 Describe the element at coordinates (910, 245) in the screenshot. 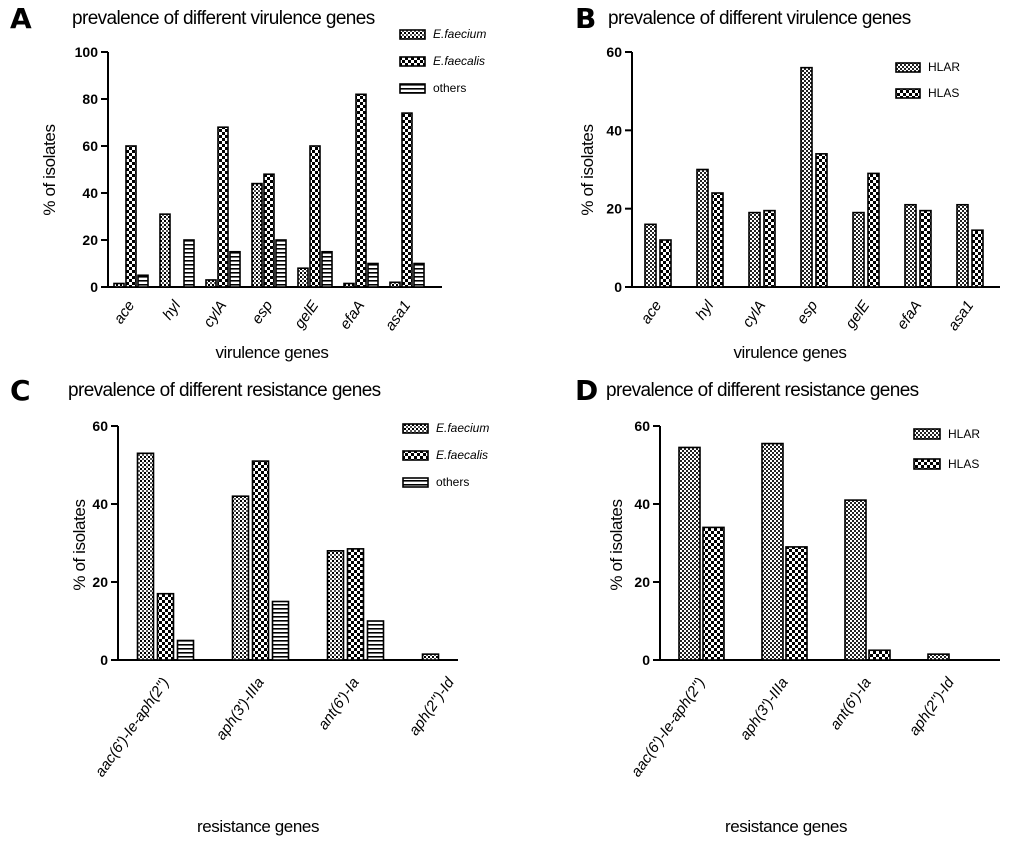

I see `bar-hlar-efaa` at that location.